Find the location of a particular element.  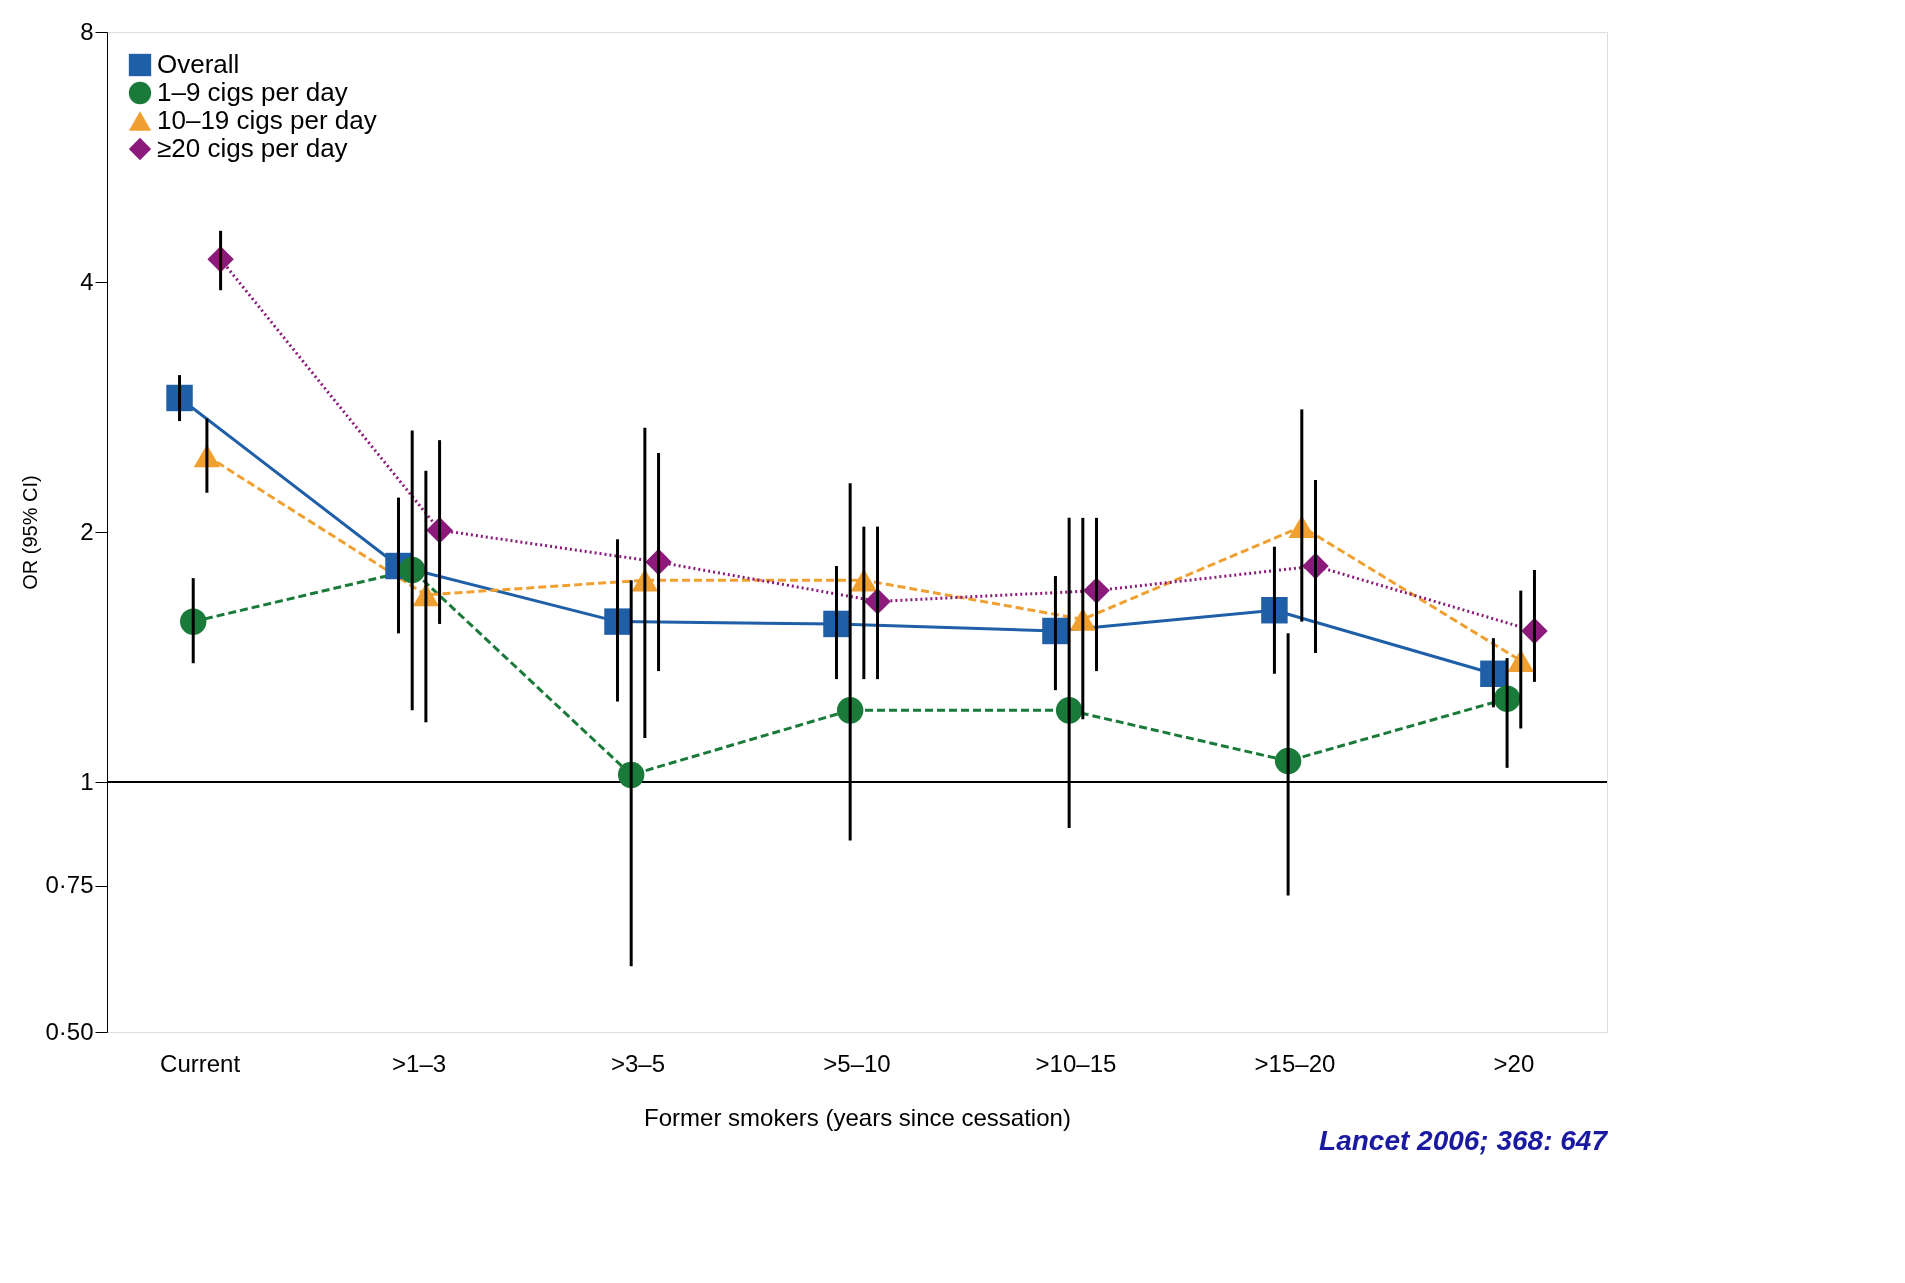

y-tick-label: 4 is located at coordinates (87, 281).